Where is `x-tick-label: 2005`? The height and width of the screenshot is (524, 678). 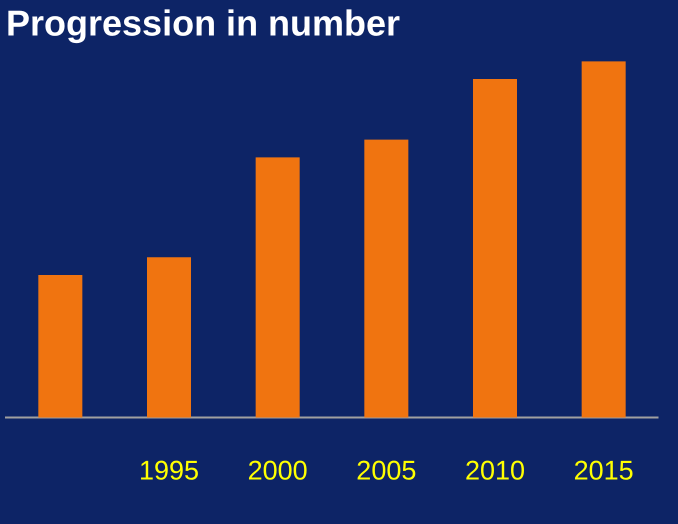 x-tick-label: 2005 is located at coordinates (386, 470).